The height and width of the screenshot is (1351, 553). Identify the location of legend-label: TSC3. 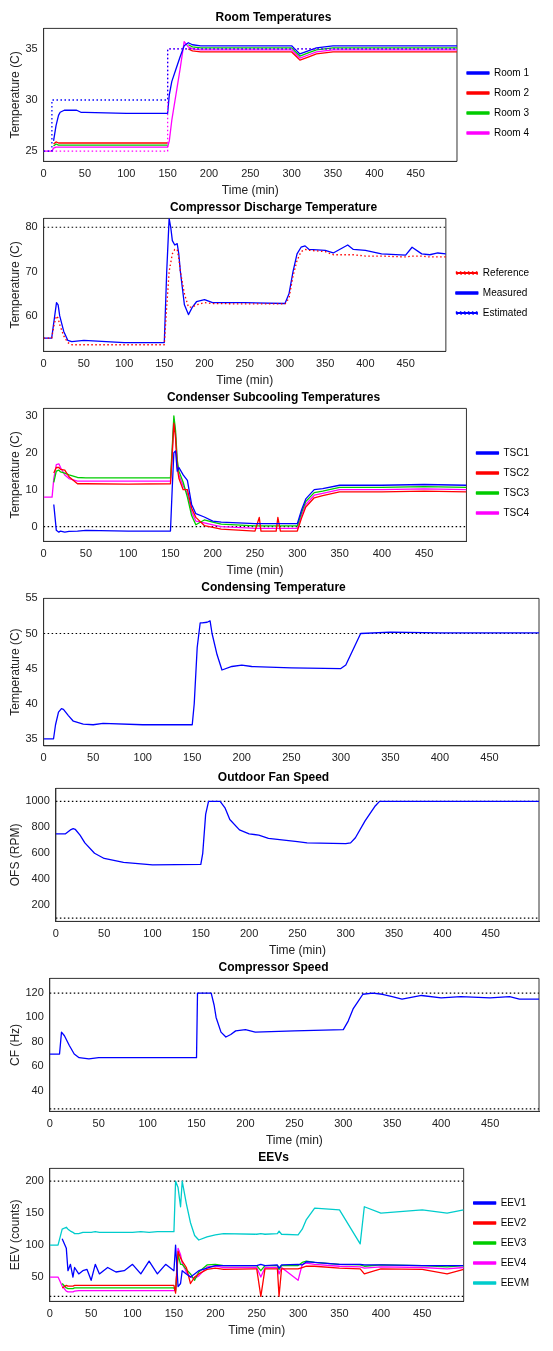
(516, 492).